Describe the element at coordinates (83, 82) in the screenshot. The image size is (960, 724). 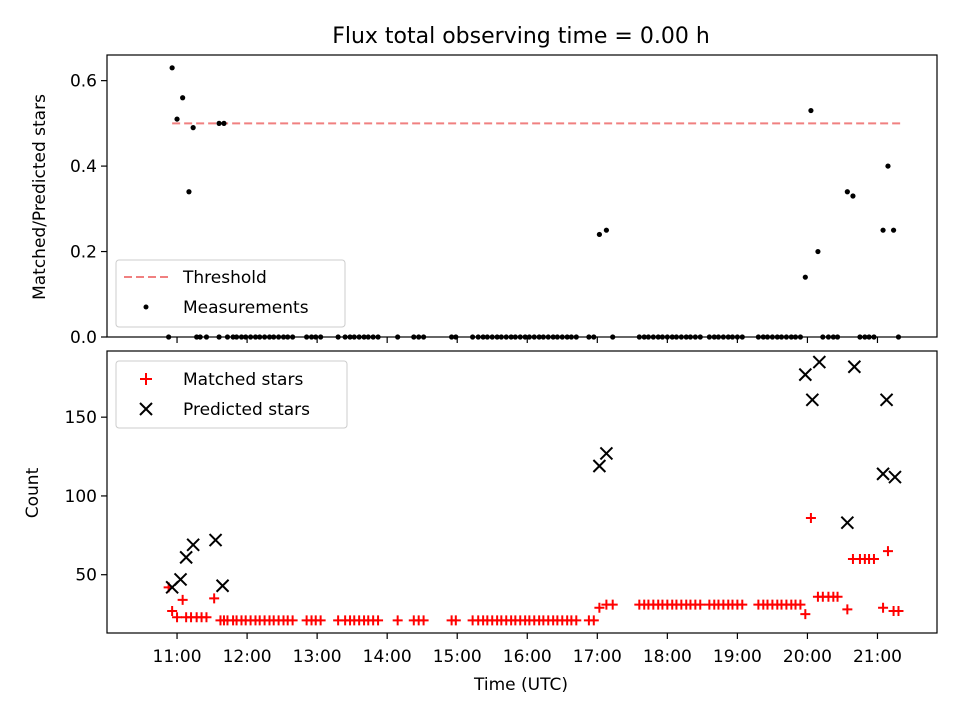
I see `top-y-tick-label: 0.6` at that location.